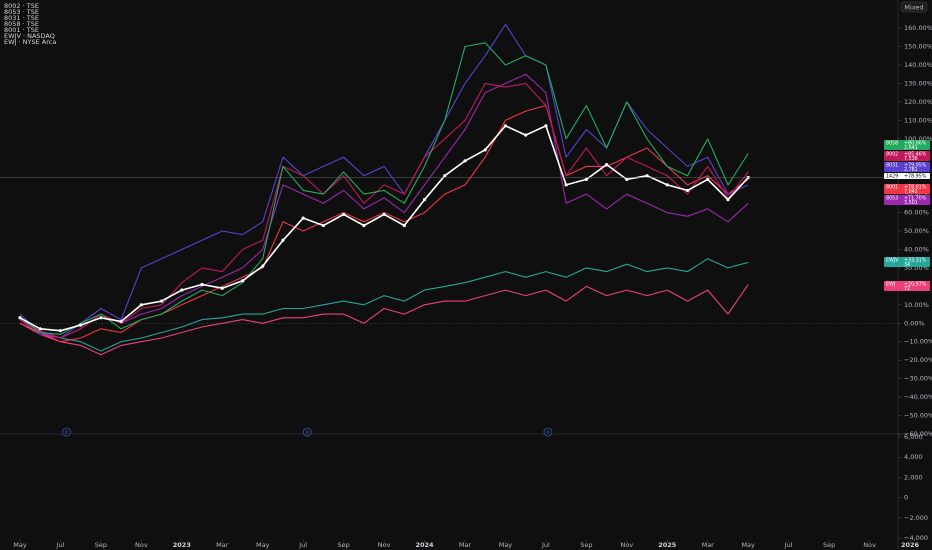 The width and height of the screenshot is (932, 550). I want to click on y-tick-label: 50.00%, so click(916, 231).